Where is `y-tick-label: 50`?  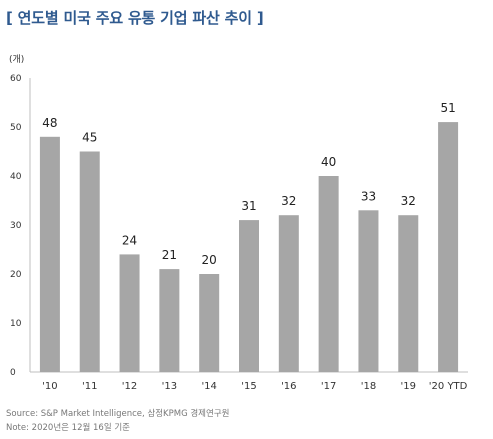
y-tick-label: 50 is located at coordinates (16, 128).